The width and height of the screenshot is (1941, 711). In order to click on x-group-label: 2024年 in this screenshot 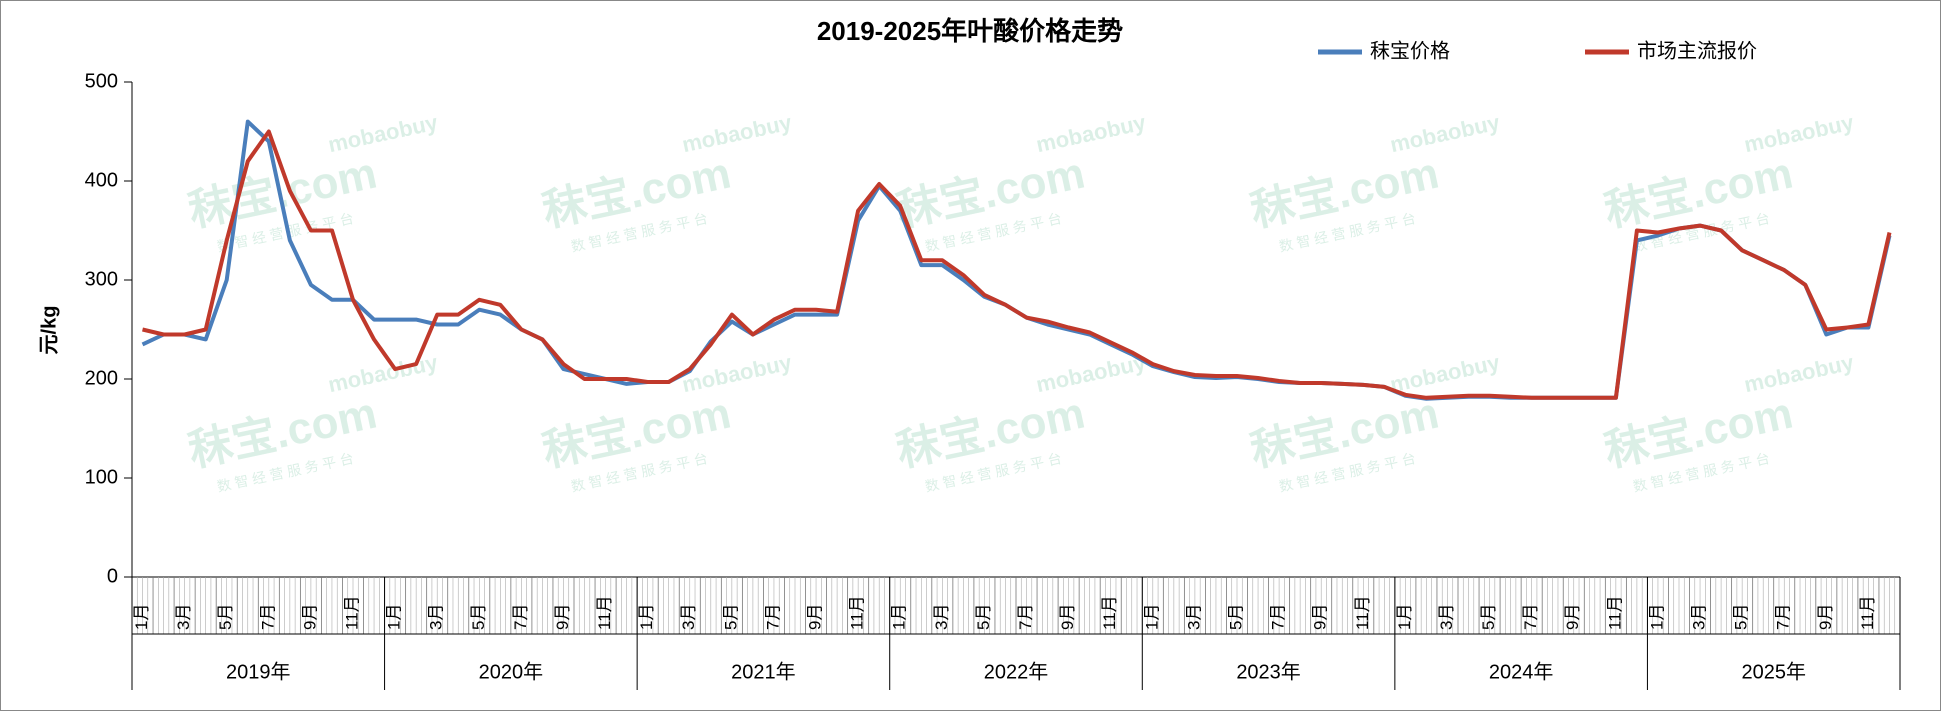, I will do `click(1521, 671)`.